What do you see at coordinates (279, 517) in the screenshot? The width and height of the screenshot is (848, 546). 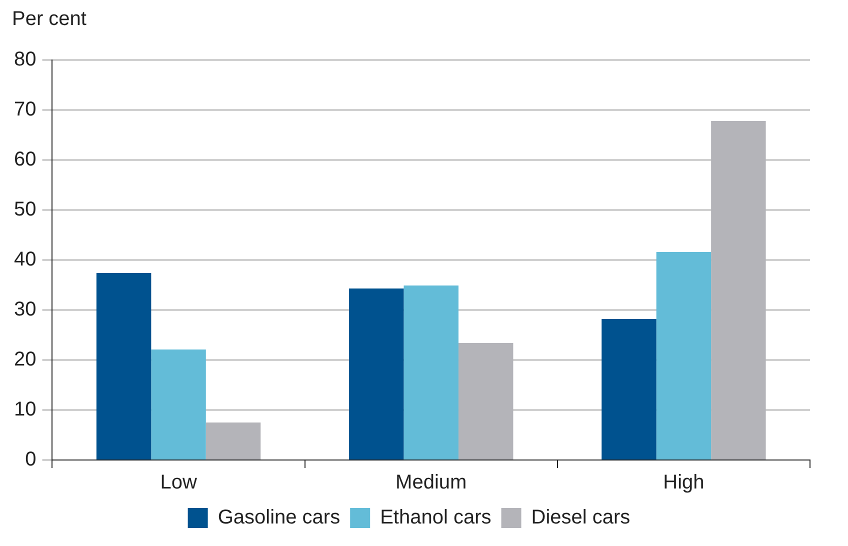 I see `legend-label: Gasoline cars` at bounding box center [279, 517].